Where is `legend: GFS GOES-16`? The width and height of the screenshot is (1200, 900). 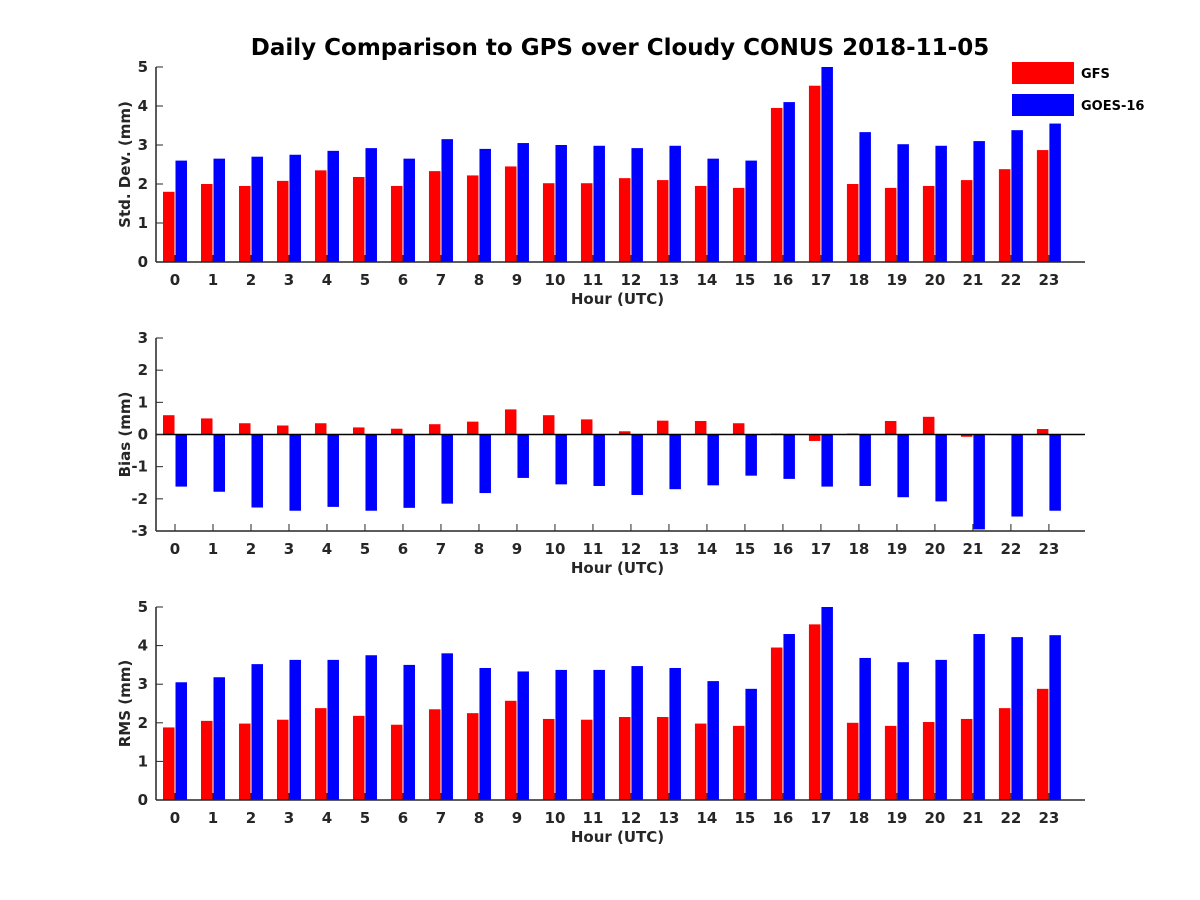
legend: GFS GOES-16 is located at coordinates (1078, 89).